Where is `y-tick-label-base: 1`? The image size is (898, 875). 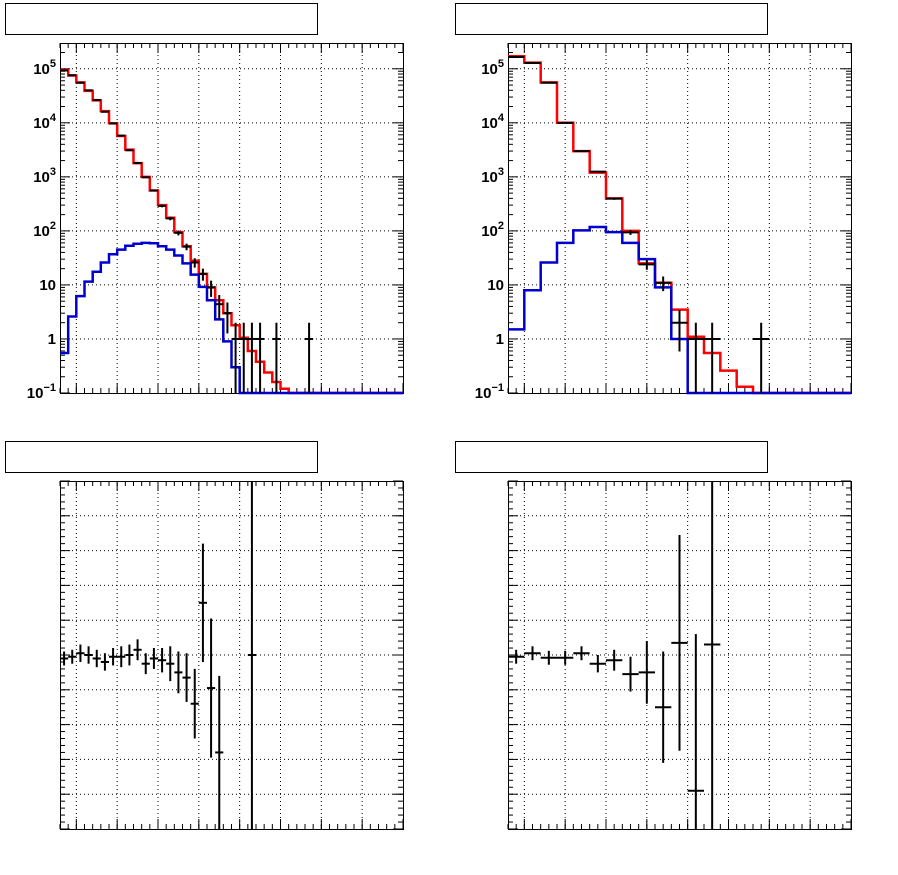 y-tick-label-base: 1 is located at coordinates (500, 339).